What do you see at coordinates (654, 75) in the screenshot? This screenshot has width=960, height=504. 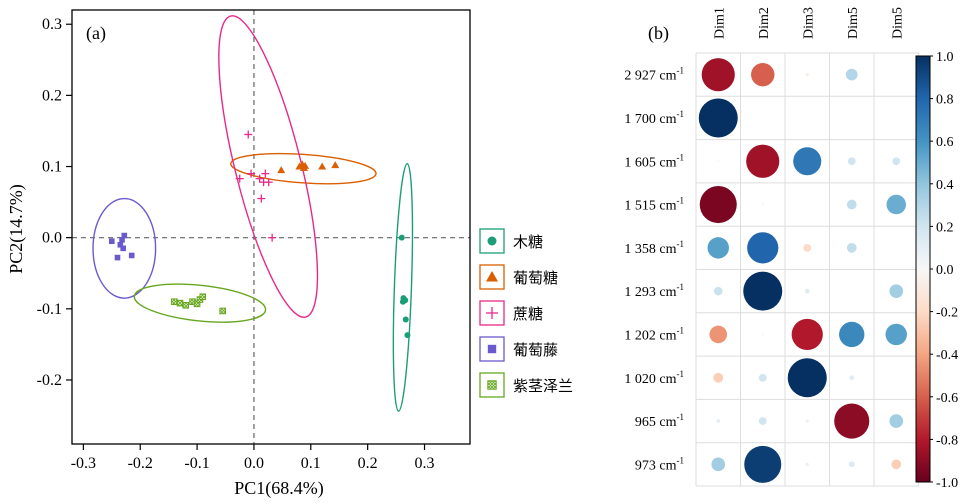 I see `row-label: 2 927 cm-1` at bounding box center [654, 75].